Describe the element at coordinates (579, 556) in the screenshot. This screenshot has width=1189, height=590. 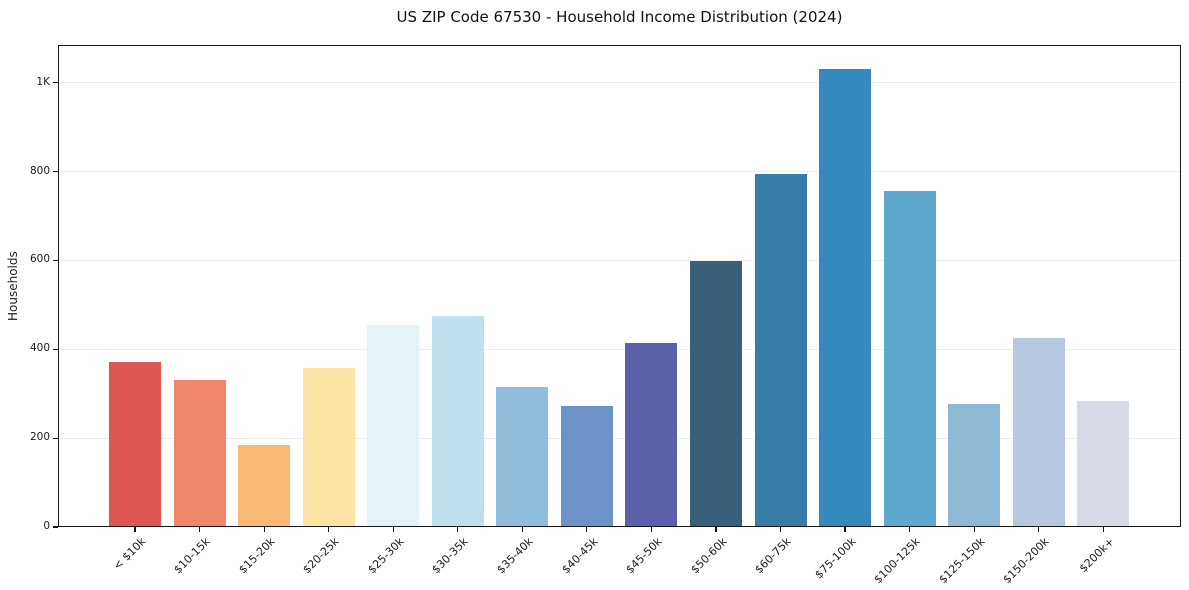
I see `x-tick-label: $40-45k` at that location.